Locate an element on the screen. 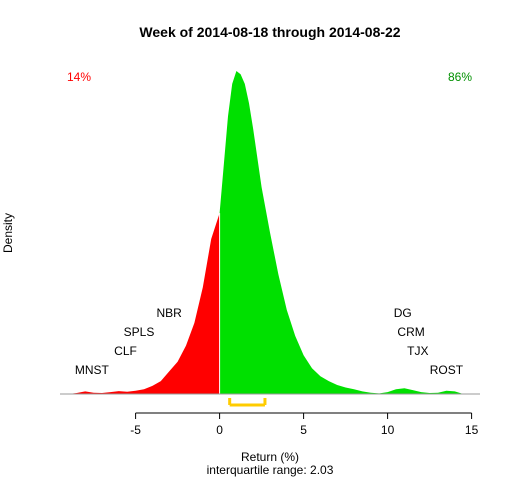 This screenshot has height=480, width=512. ticker-label-tjx: TJX is located at coordinates (417, 351).